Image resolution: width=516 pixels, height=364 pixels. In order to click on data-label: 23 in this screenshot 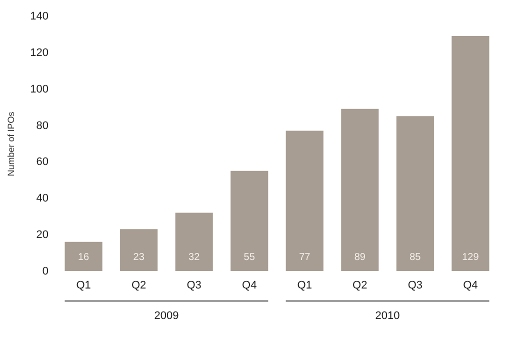, I will do `click(139, 257)`.